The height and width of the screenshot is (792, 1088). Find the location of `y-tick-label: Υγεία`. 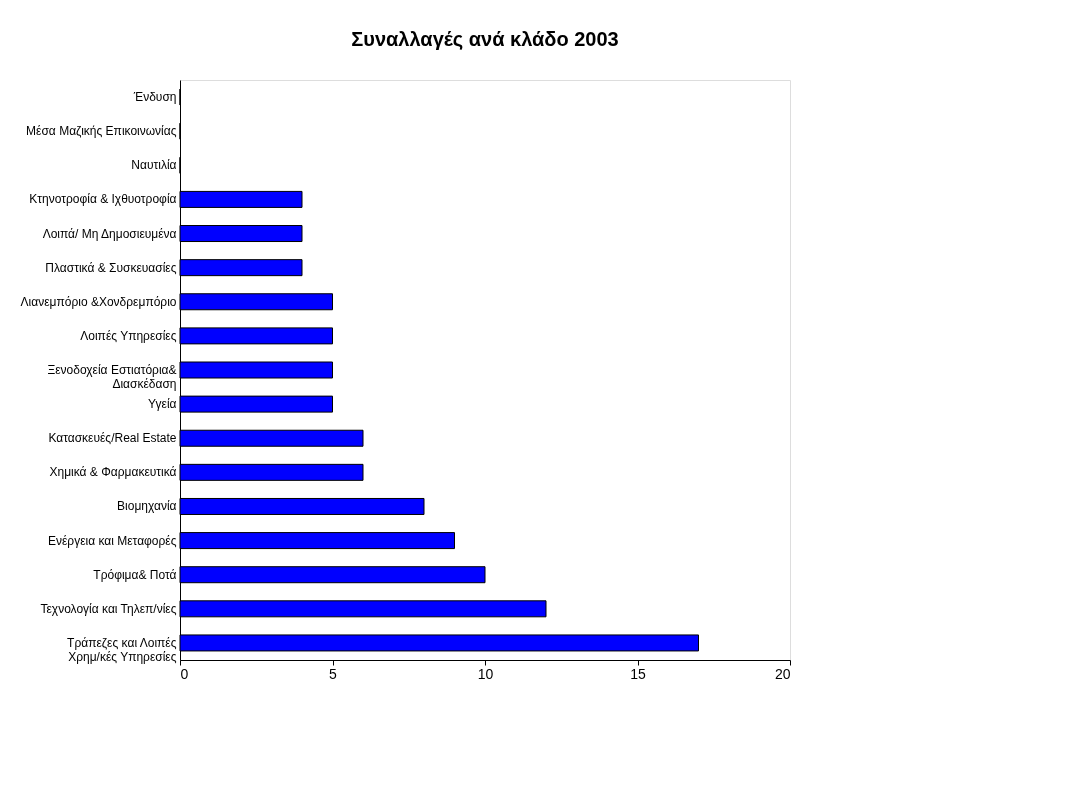

y-tick-label: Υγεία is located at coordinates (162, 404).